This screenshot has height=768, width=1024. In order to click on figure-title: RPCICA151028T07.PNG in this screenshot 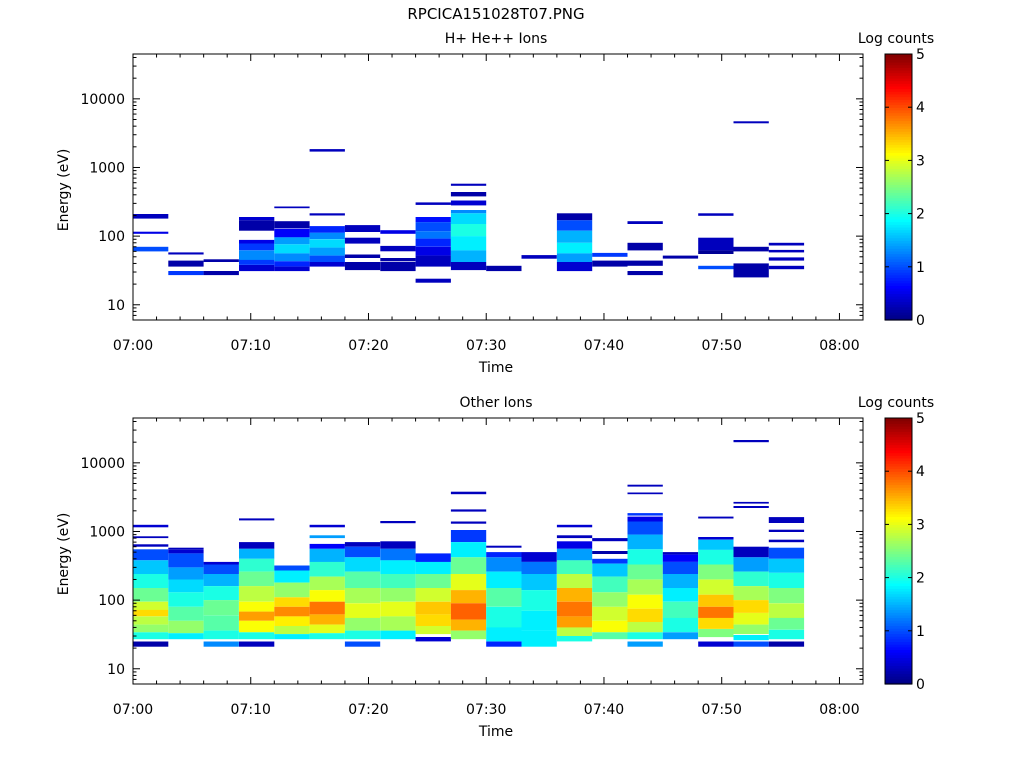, I will do `click(495, 14)`.